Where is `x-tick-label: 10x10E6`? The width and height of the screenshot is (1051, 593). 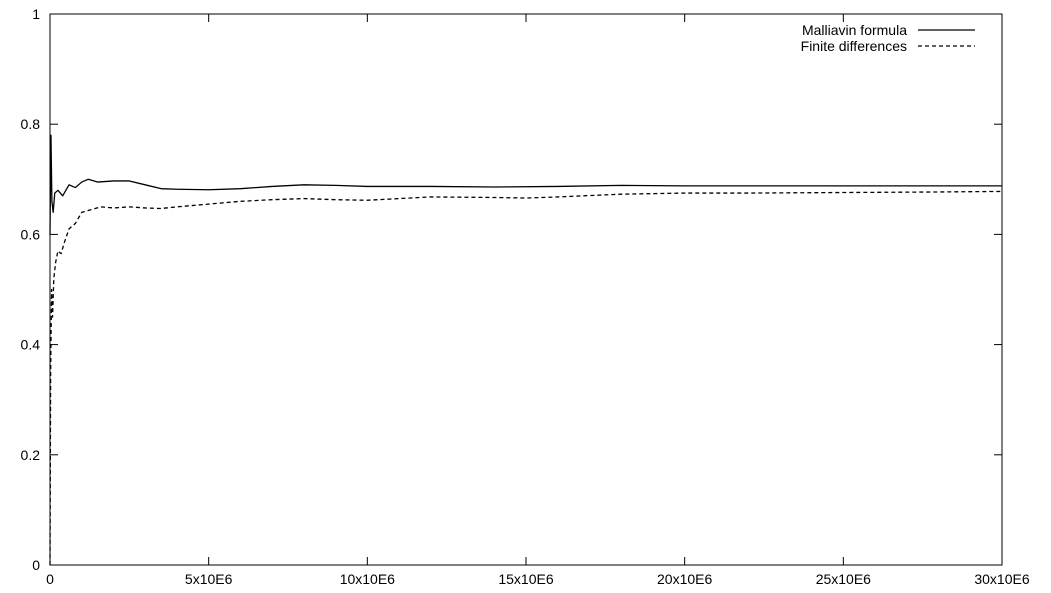 x-tick-label: 10x10E6 is located at coordinates (367, 579).